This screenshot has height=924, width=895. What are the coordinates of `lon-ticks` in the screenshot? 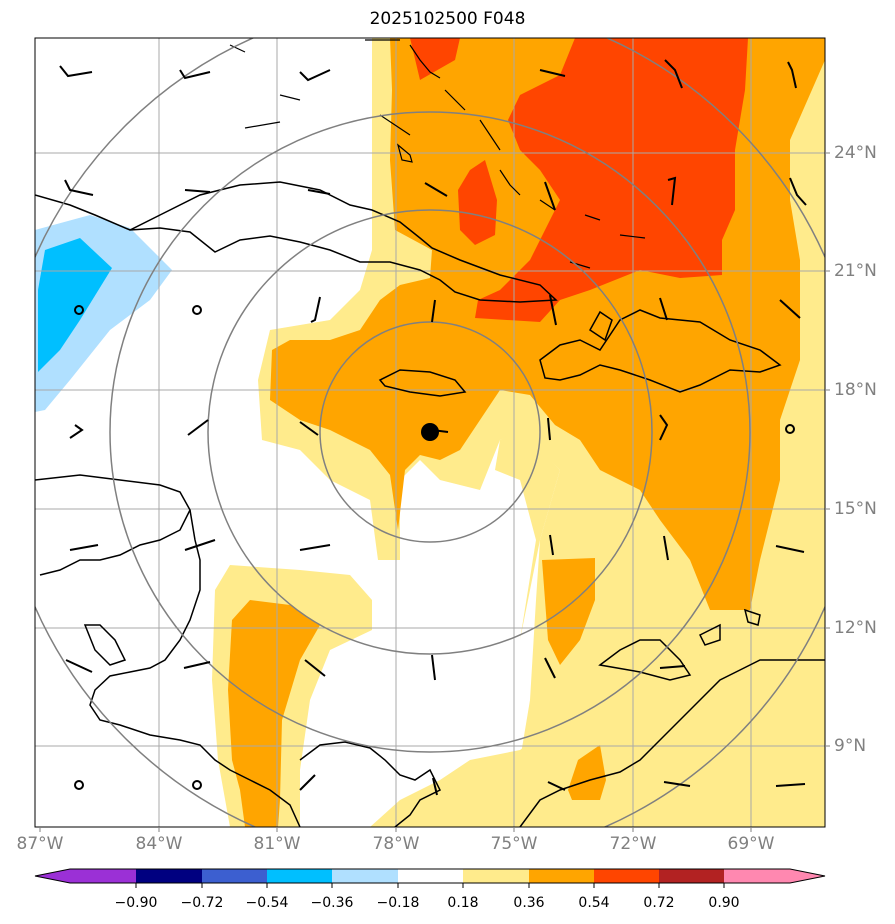 It's located at (395, 829).